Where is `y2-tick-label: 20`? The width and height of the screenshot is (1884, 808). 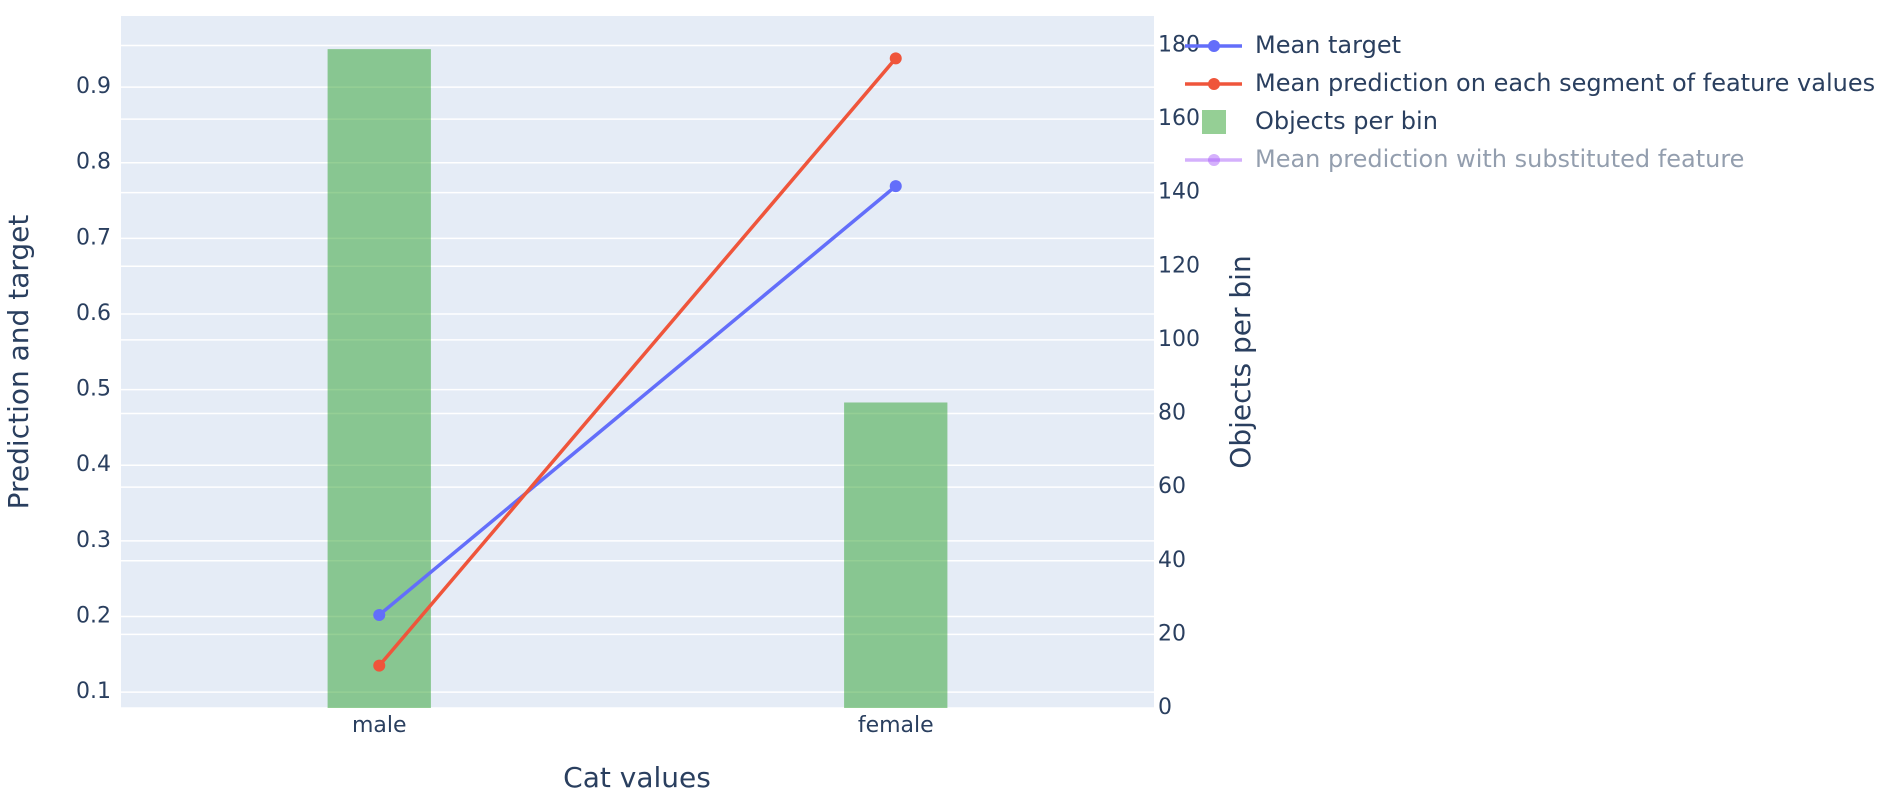
y2-tick-label: 20 is located at coordinates (1172, 633).